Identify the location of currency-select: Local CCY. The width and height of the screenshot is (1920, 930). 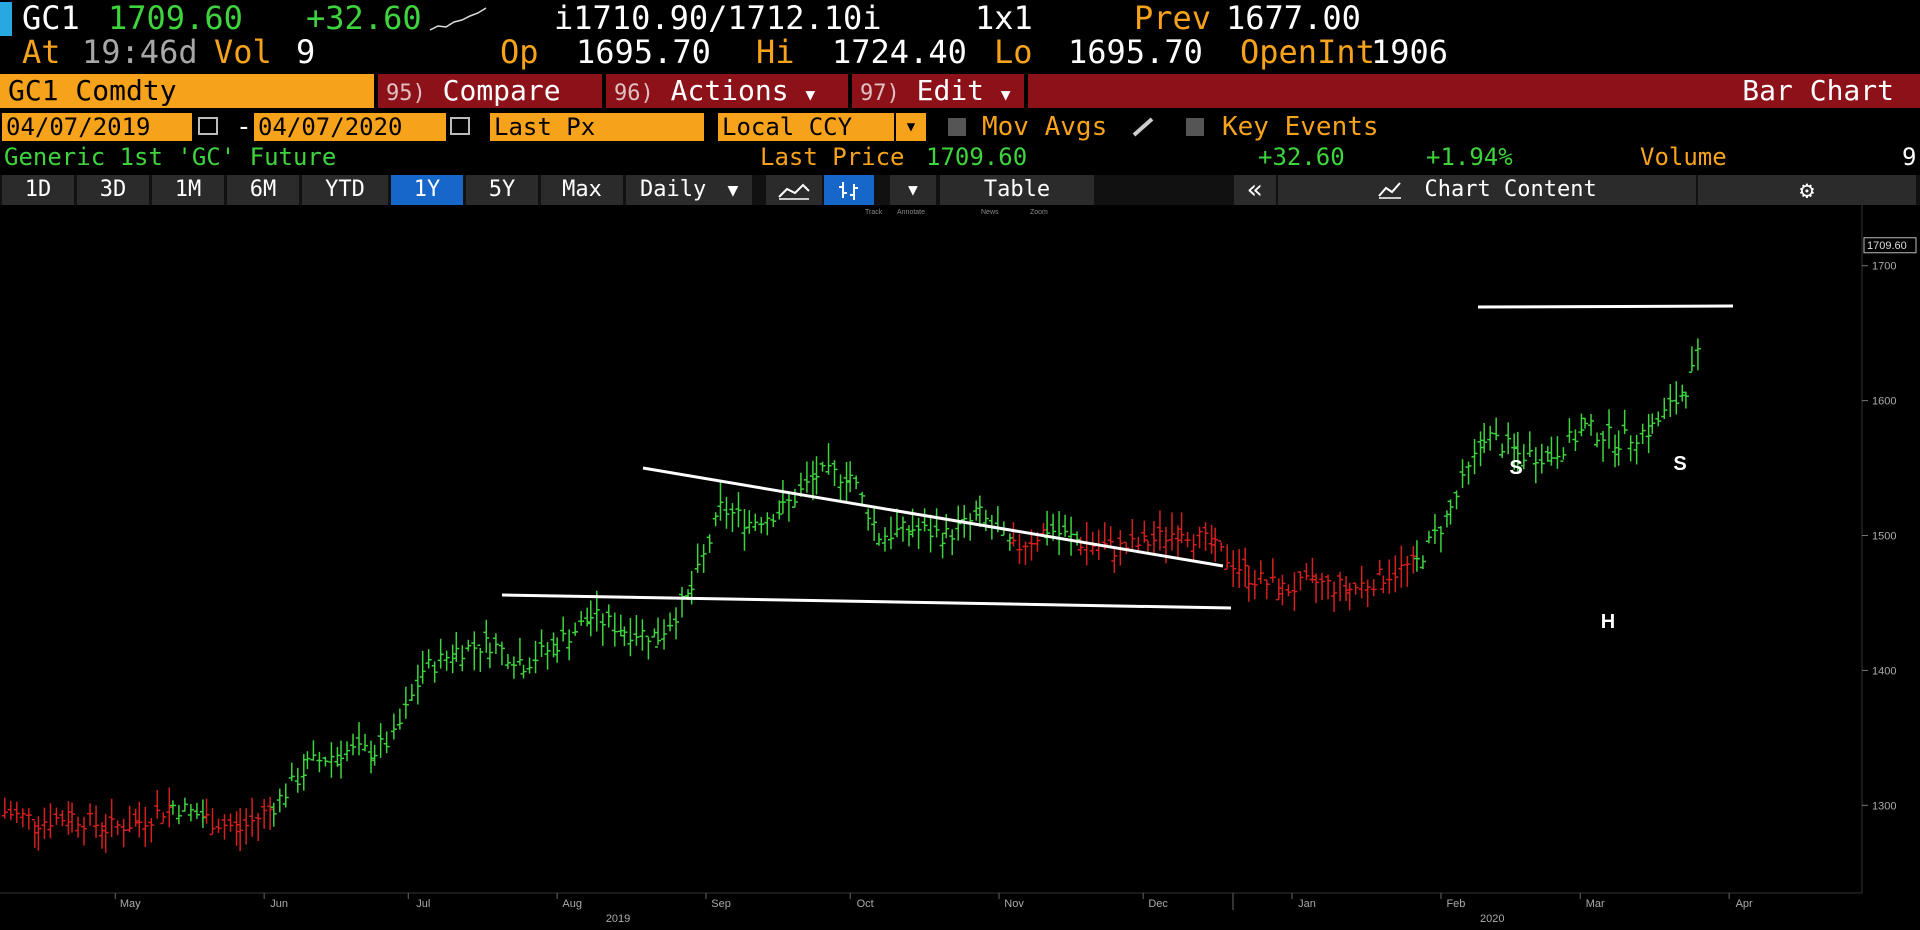
(806, 127).